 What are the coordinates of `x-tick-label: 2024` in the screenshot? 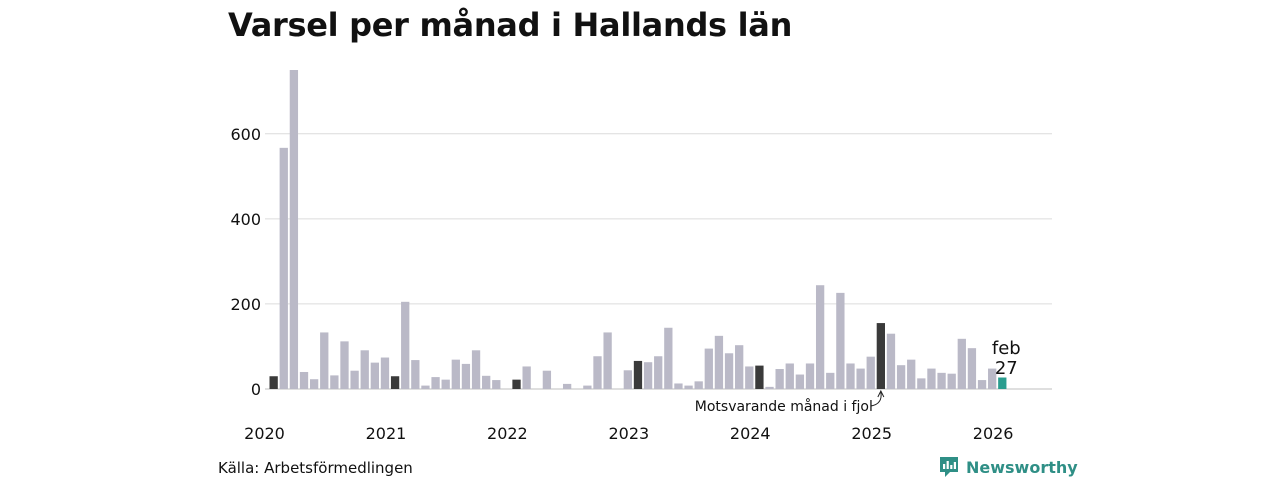 It's located at (750, 433).